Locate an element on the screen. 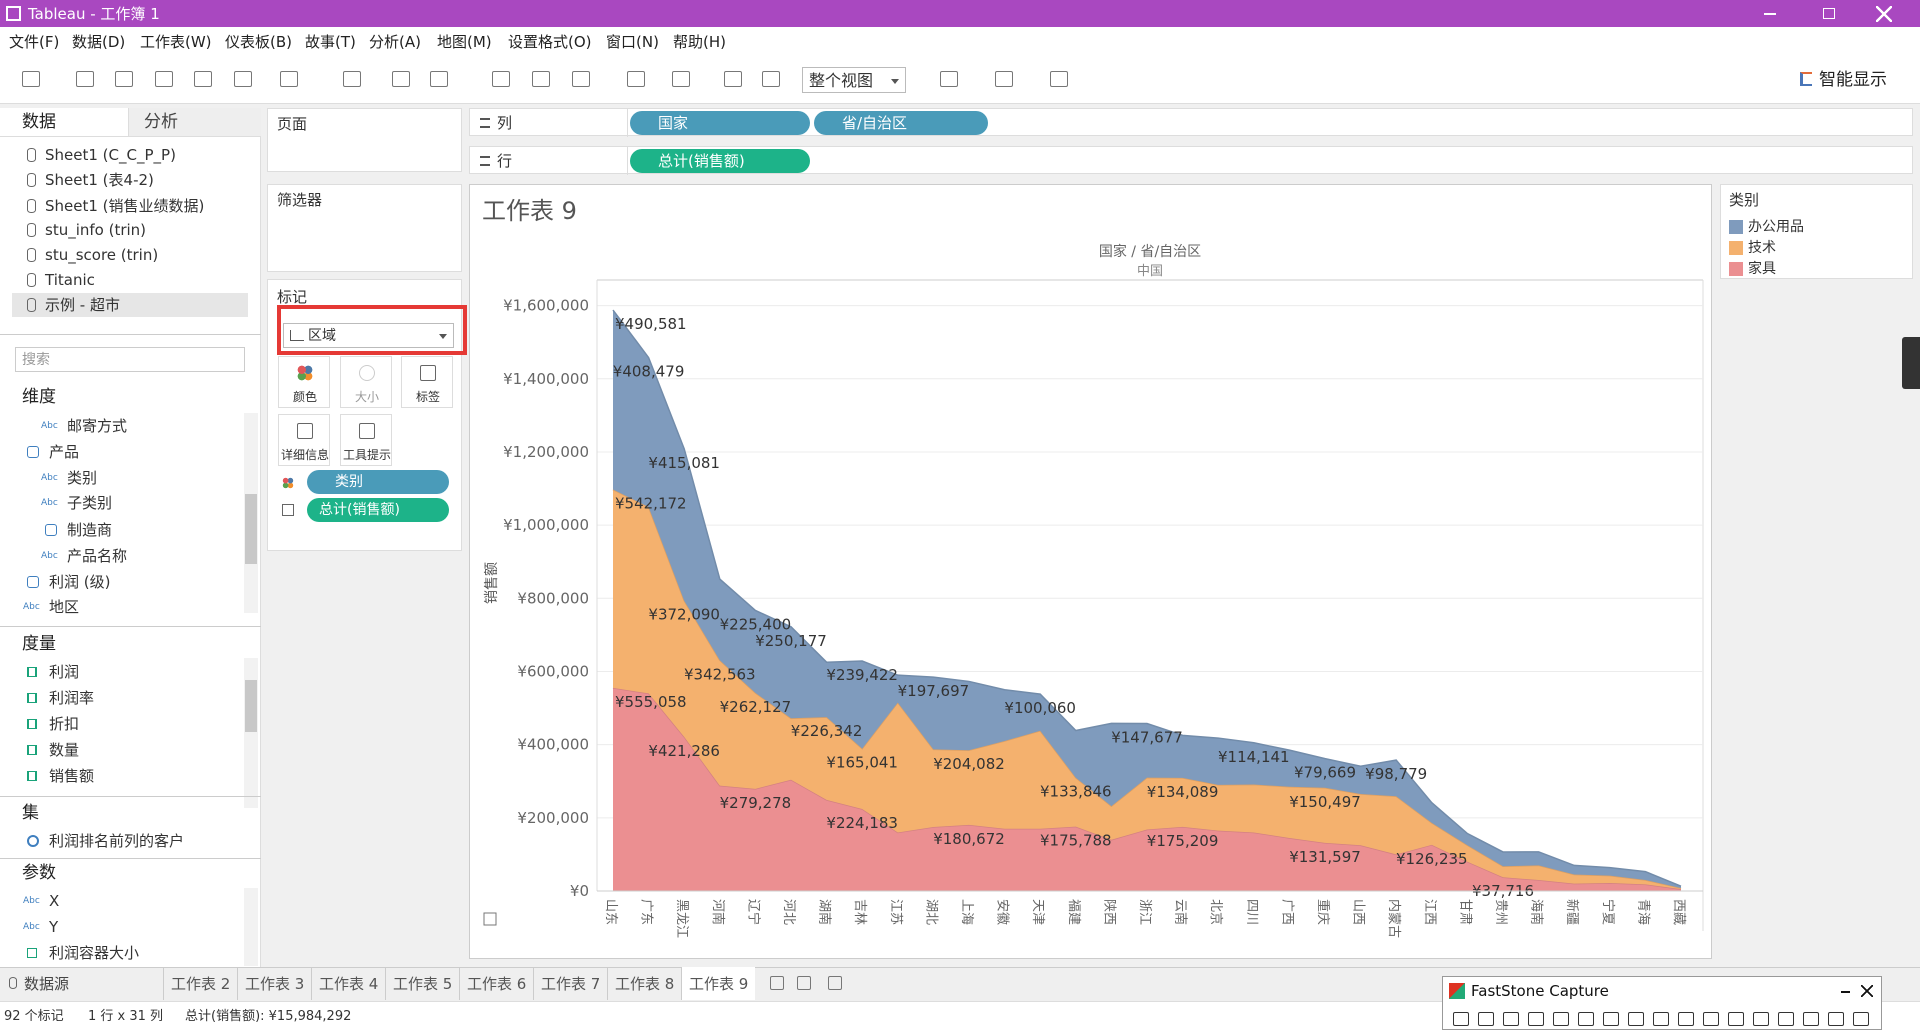 This screenshot has height=1030, width=1920. sheet-tab-box: 工作表 4 is located at coordinates (348, 983).